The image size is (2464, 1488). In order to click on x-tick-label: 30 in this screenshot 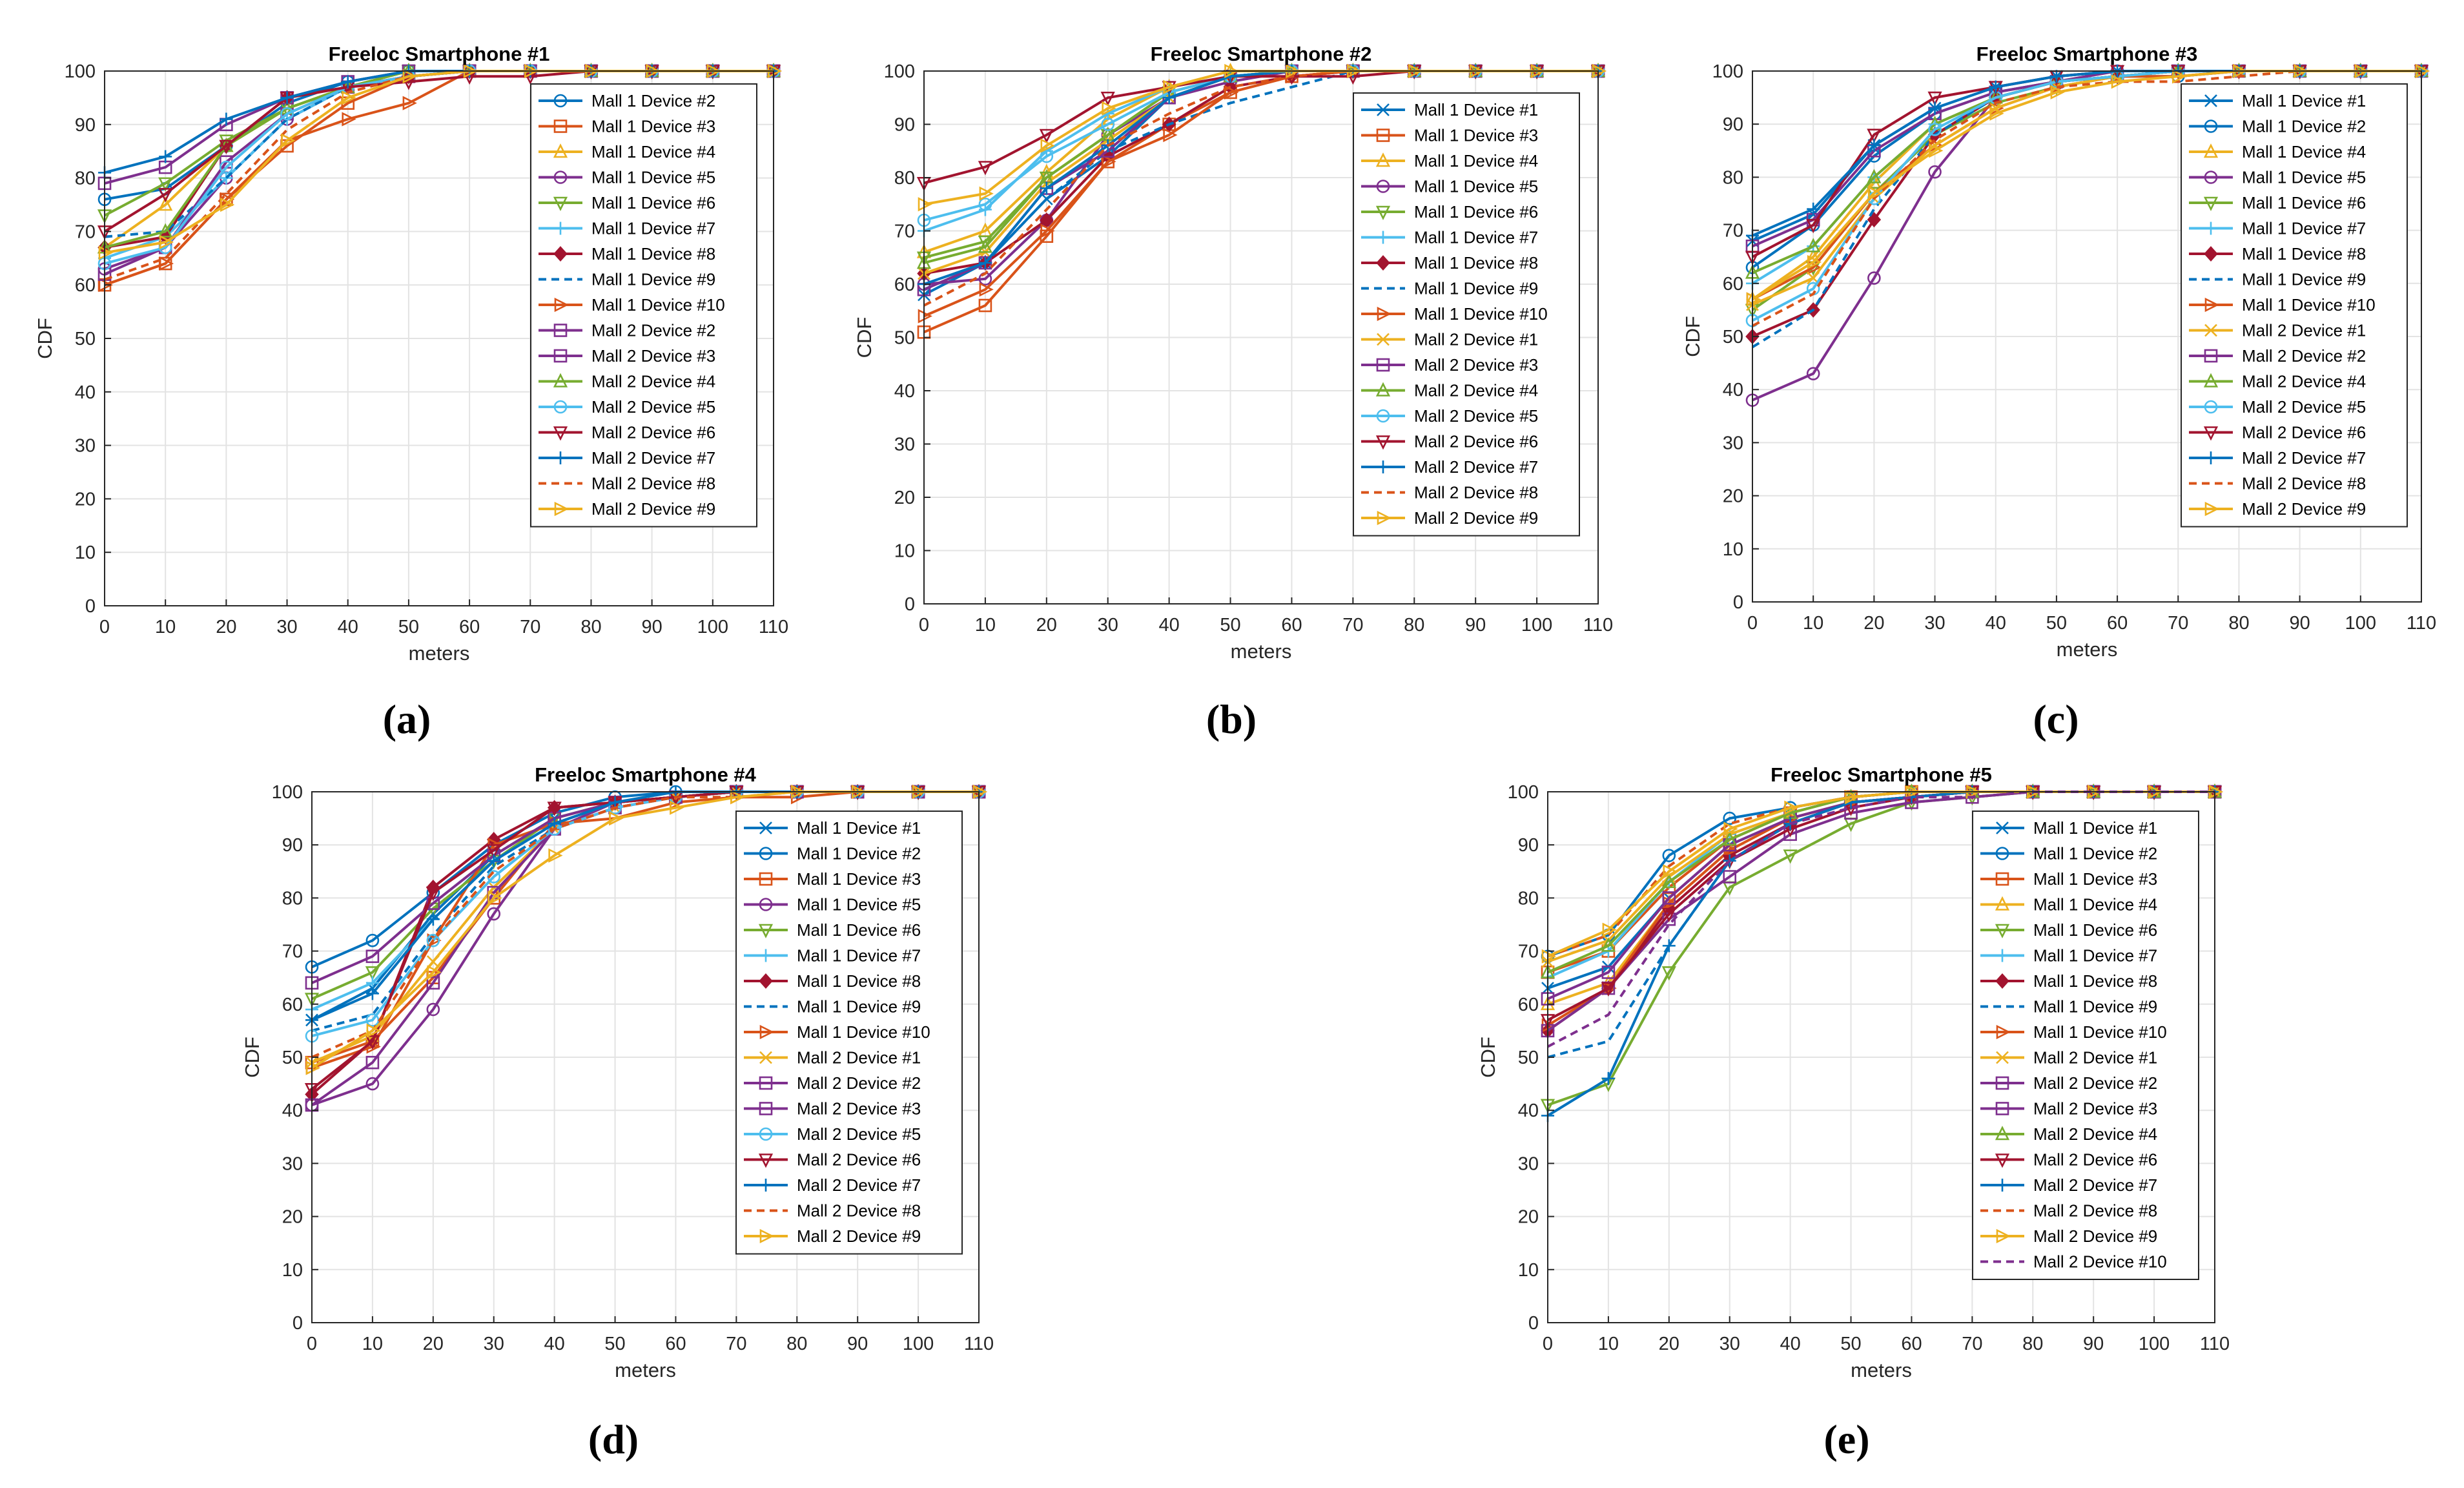, I will do `click(1108, 625)`.